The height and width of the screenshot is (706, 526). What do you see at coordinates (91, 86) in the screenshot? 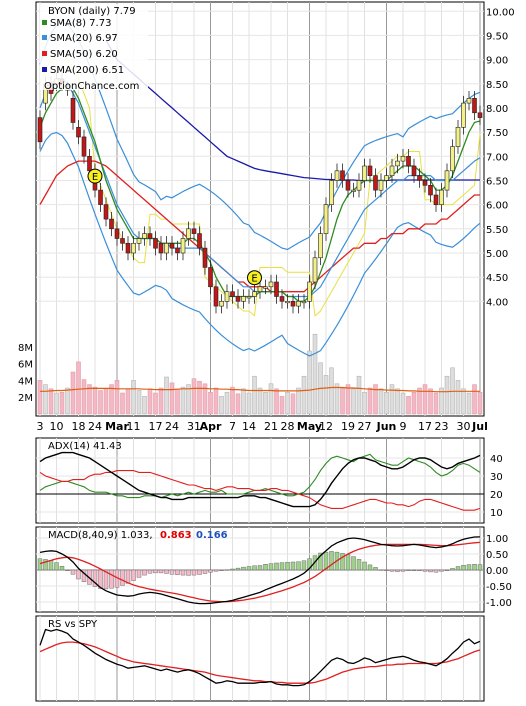
I see `watermark: OptionChance.com` at bounding box center [91, 86].